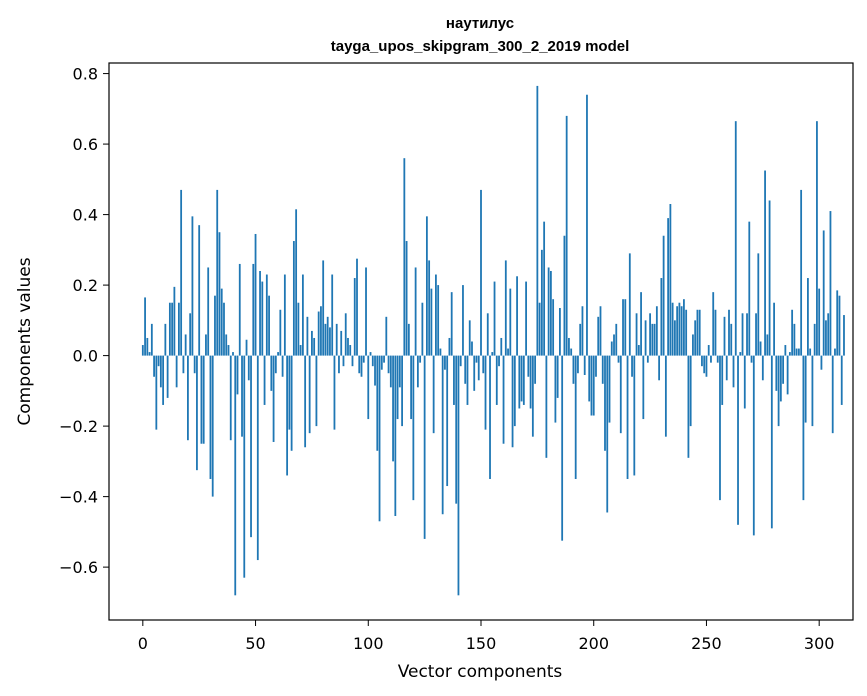 The height and width of the screenshot is (696, 867). I want to click on y-tick-label: −0.4, so click(78, 497).